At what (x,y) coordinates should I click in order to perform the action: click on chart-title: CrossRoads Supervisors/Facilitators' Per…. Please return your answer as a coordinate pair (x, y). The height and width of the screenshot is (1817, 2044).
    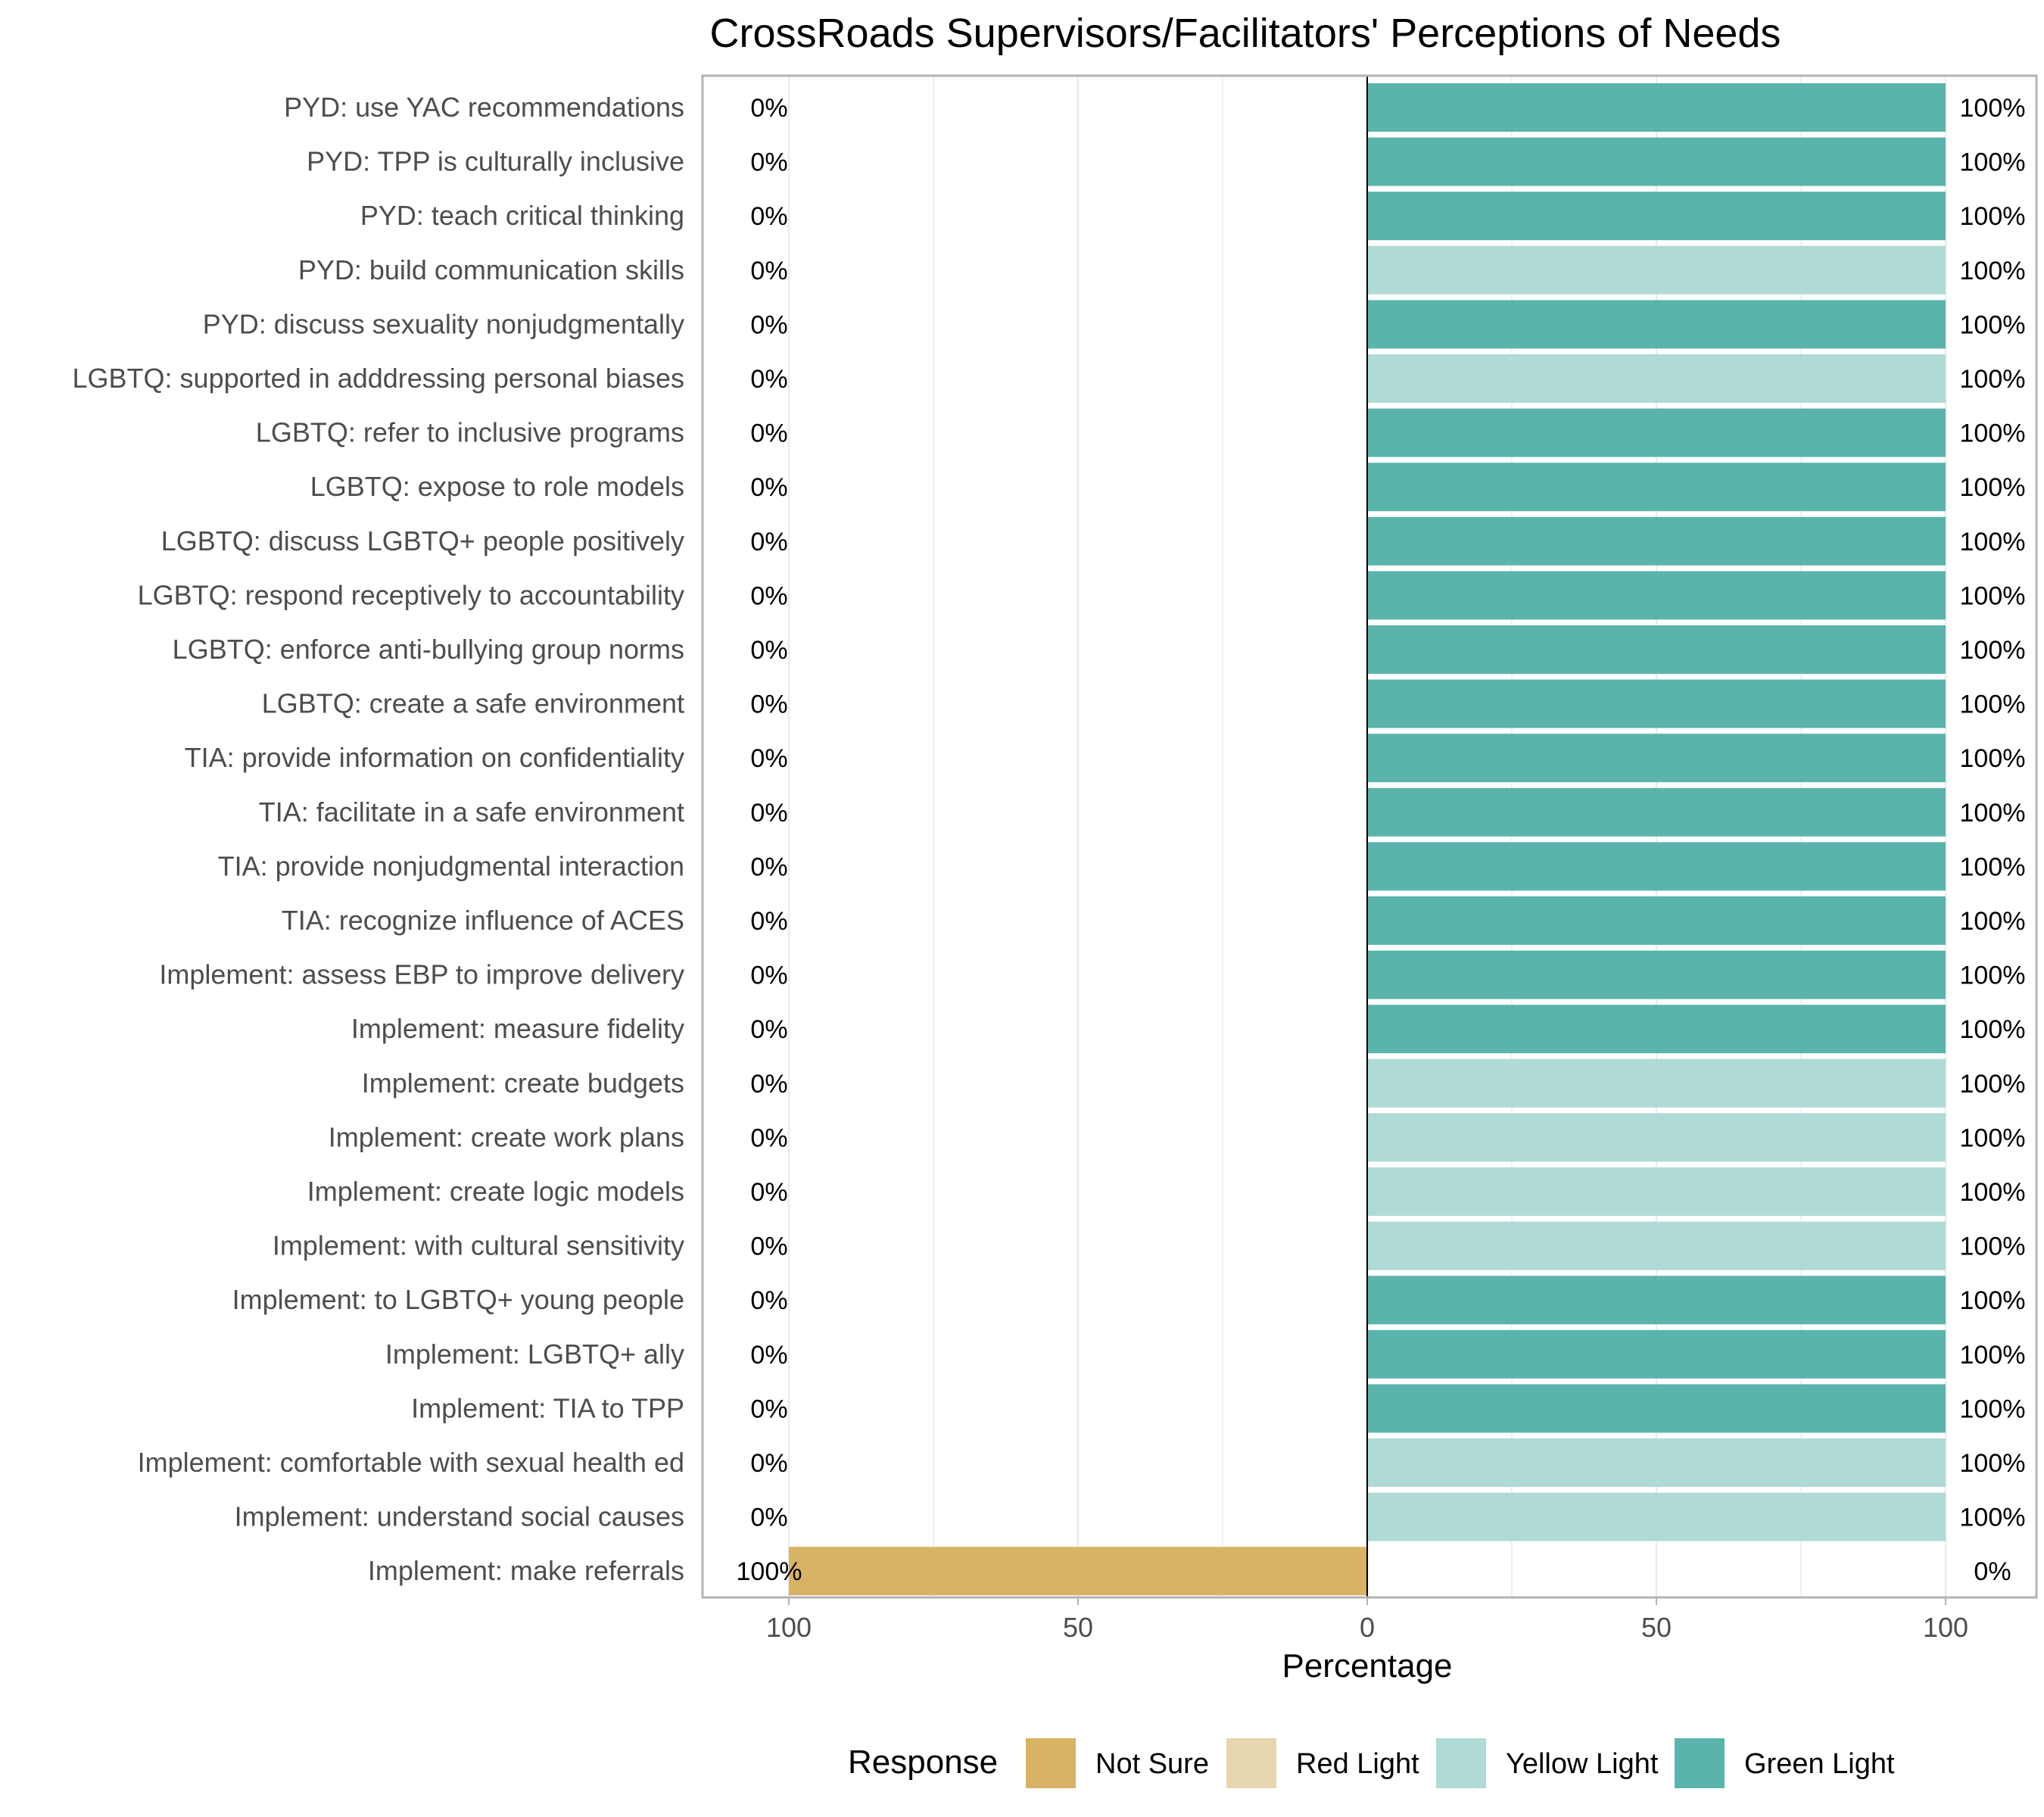
    Looking at the image, I should click on (1245, 33).